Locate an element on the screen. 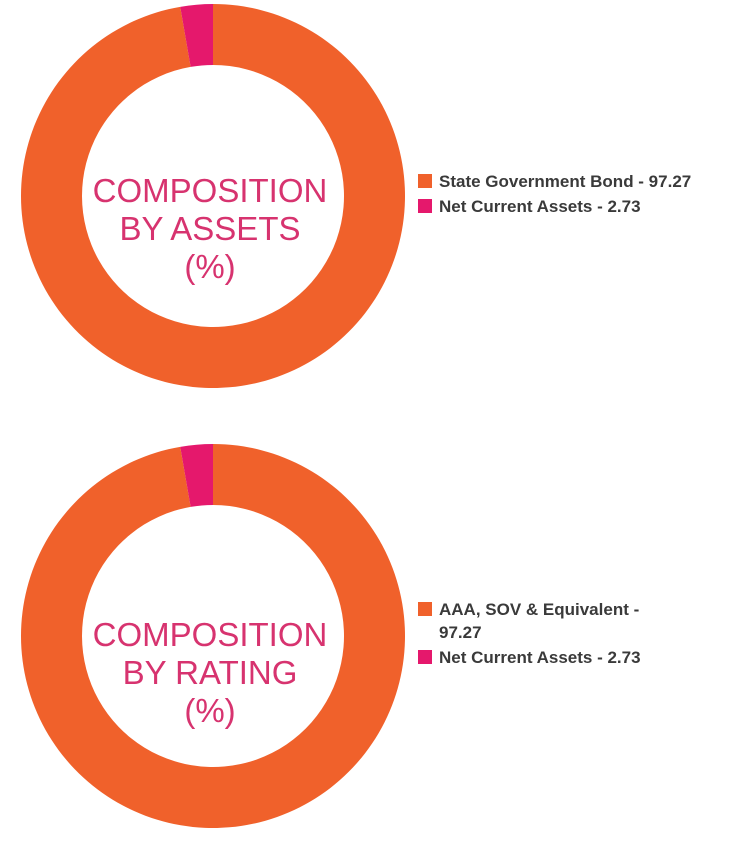 The image size is (730, 850). donut-center-title: COMPOSITION BY ASSETS (%) is located at coordinates (210, 229).